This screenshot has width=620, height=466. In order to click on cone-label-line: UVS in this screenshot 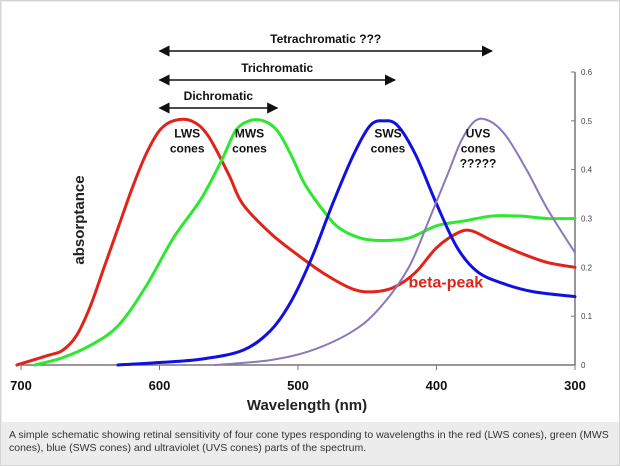, I will do `click(478, 133)`.